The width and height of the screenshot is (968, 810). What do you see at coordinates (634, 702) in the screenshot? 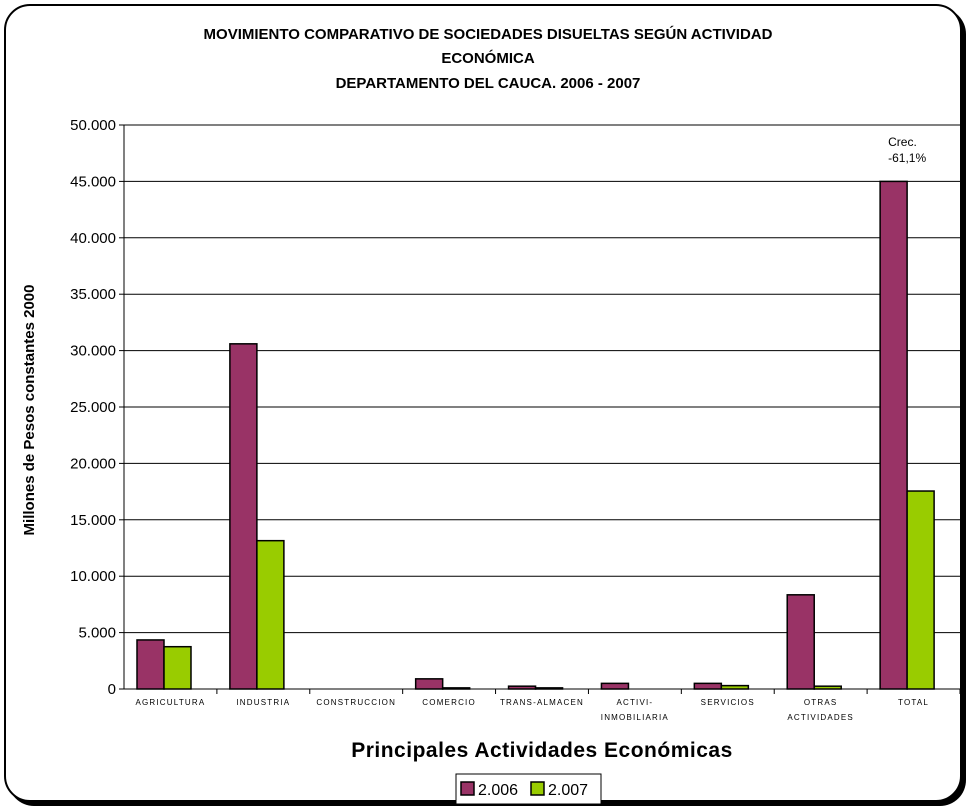
I see `x-category-label: ACTIVI-` at bounding box center [634, 702].